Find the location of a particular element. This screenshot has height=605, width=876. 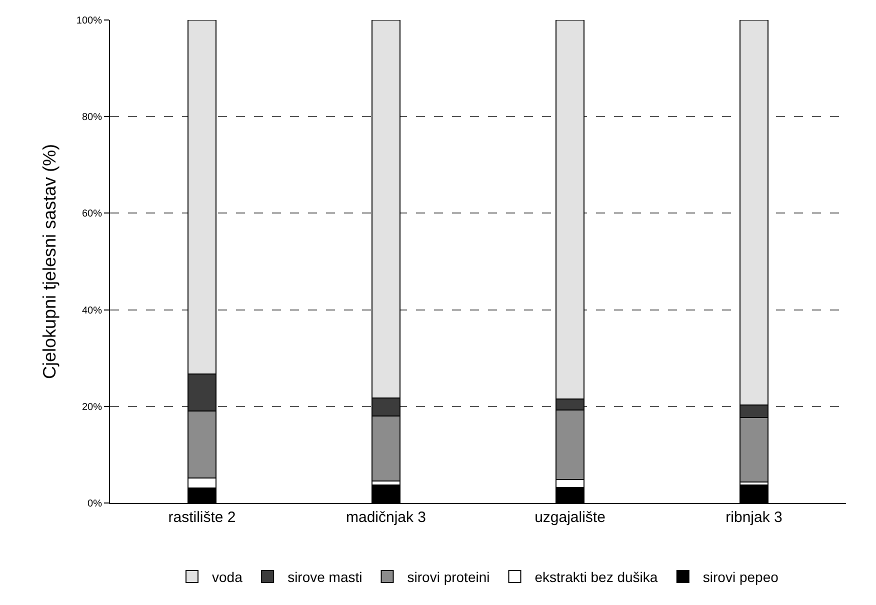

x-tick-label: rastilište 2 is located at coordinates (202, 517).